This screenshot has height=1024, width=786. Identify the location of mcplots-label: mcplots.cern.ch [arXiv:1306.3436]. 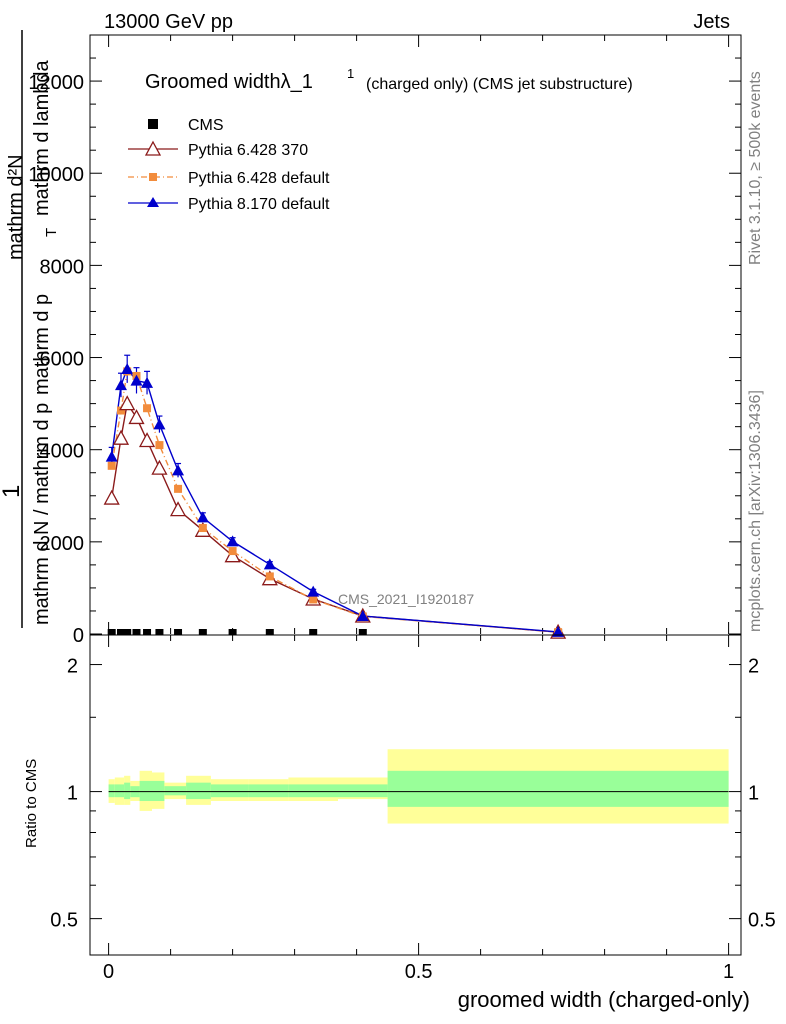
(755, 511).